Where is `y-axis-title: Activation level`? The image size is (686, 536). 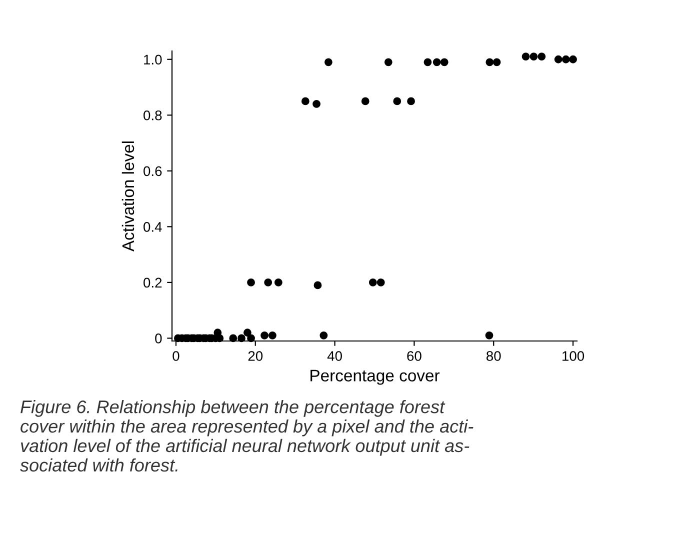 y-axis-title: Activation level is located at coordinates (128, 197).